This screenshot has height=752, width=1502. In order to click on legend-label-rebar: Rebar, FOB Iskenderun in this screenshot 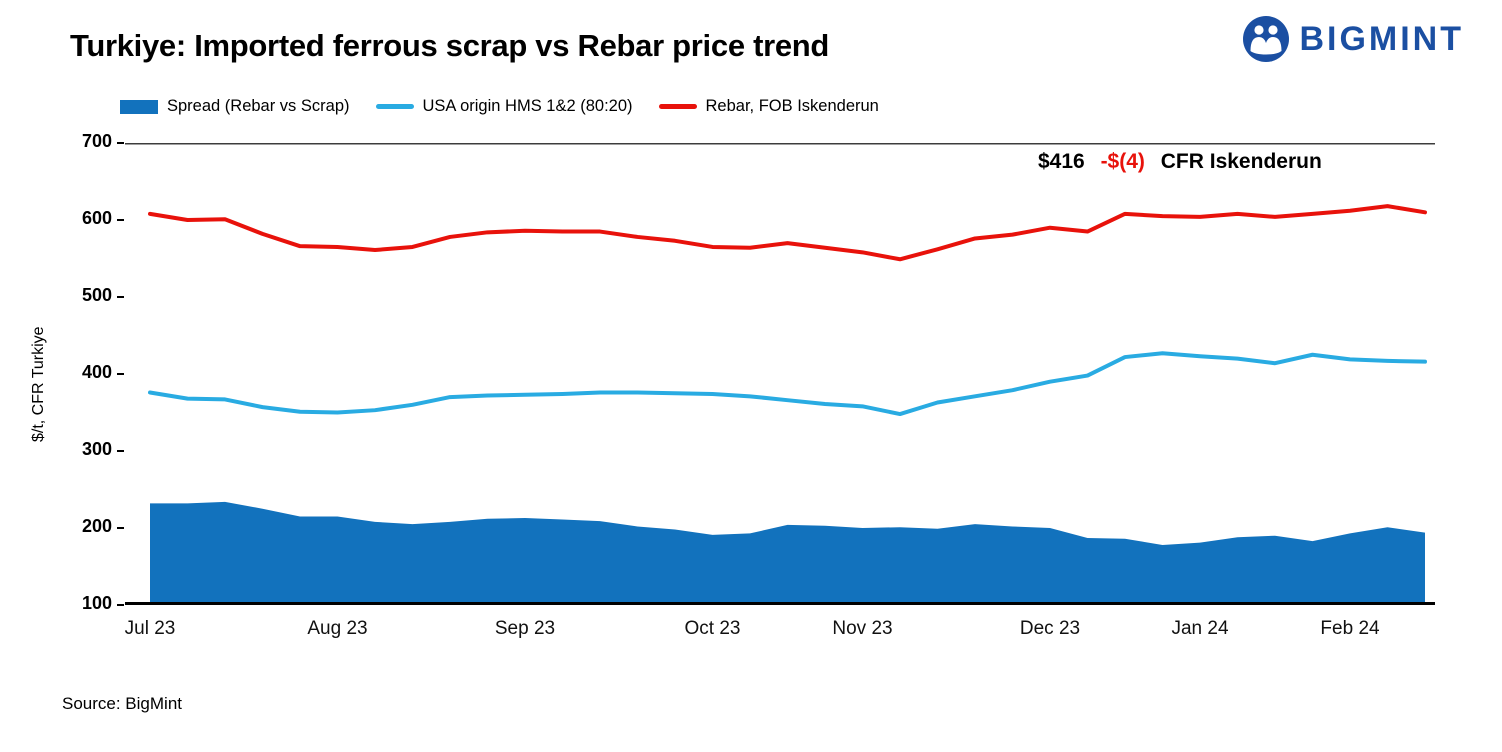, I will do `click(792, 106)`.